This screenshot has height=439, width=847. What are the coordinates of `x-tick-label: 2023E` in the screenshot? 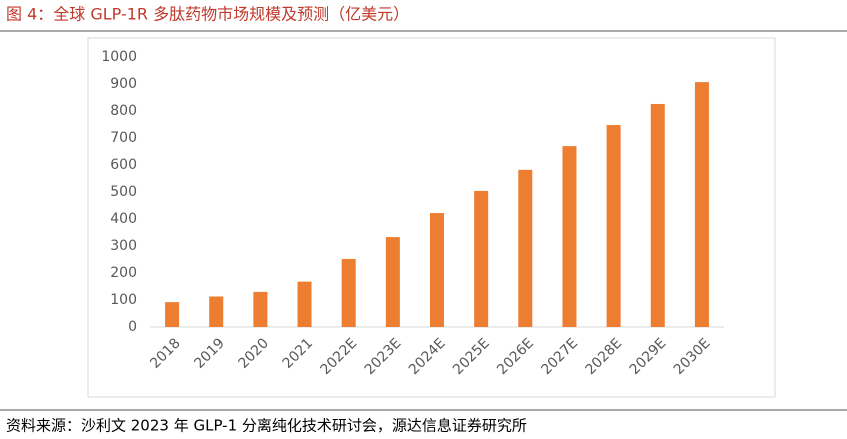 It's located at (383, 356).